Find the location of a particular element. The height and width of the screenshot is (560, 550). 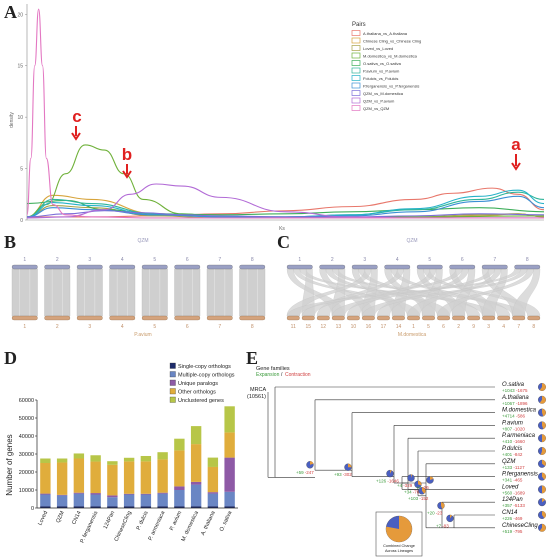

x-tick-label-d: ChineseCling is located at coordinates (123, 526).